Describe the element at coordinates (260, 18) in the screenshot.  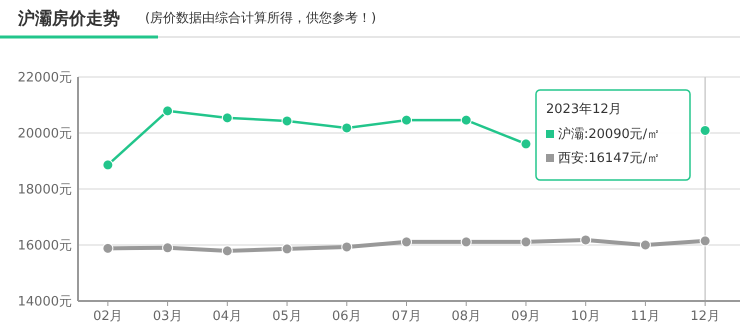
I see `chart-subtitle: (房价数据由综合计算所得，供您参考！)` at that location.